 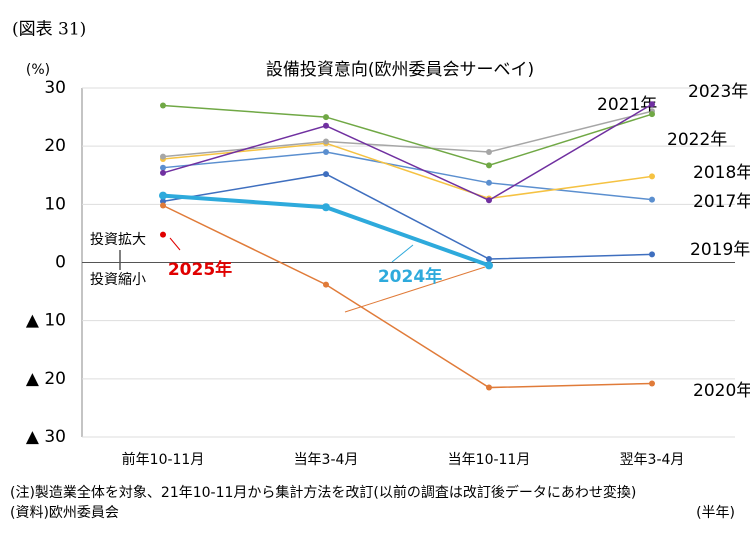 What do you see at coordinates (163, 459) in the screenshot?
I see `x-tick-label: 前年10-11月` at bounding box center [163, 459].